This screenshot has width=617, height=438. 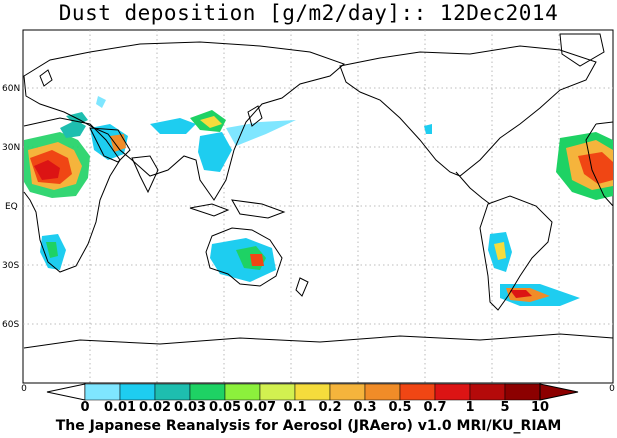 I want to click on colorbar-tick-label: 0.5, so click(x=400, y=407).